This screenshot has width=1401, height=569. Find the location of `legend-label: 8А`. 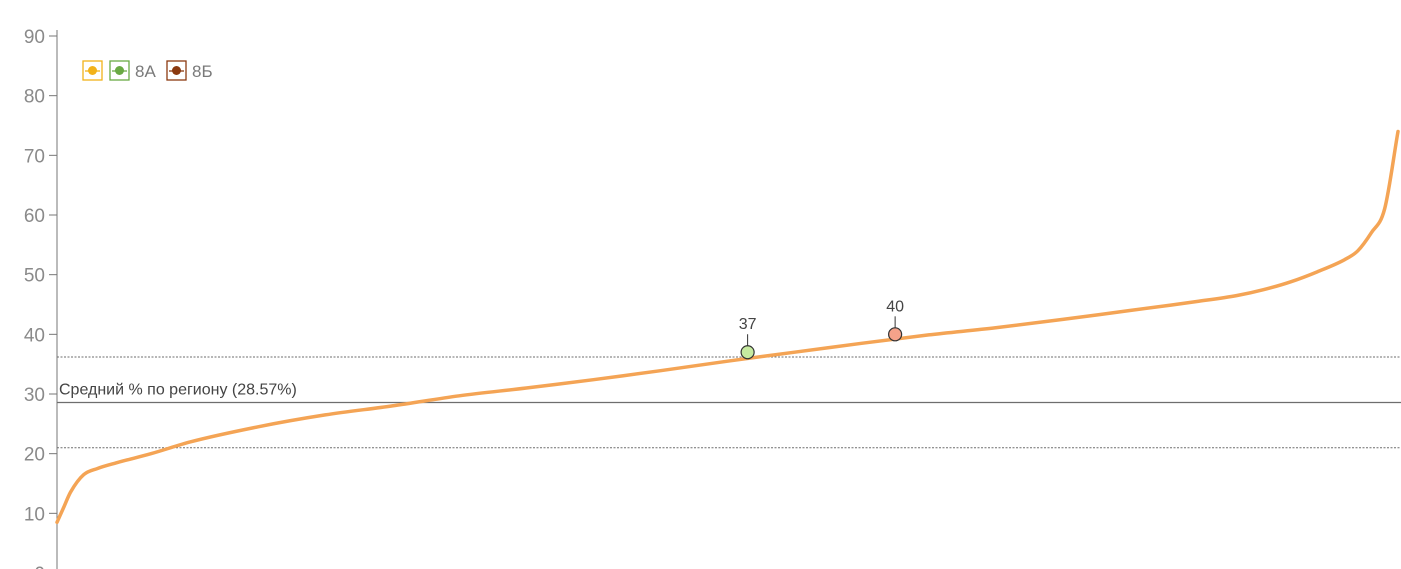

legend-label: 8А is located at coordinates (145, 71).